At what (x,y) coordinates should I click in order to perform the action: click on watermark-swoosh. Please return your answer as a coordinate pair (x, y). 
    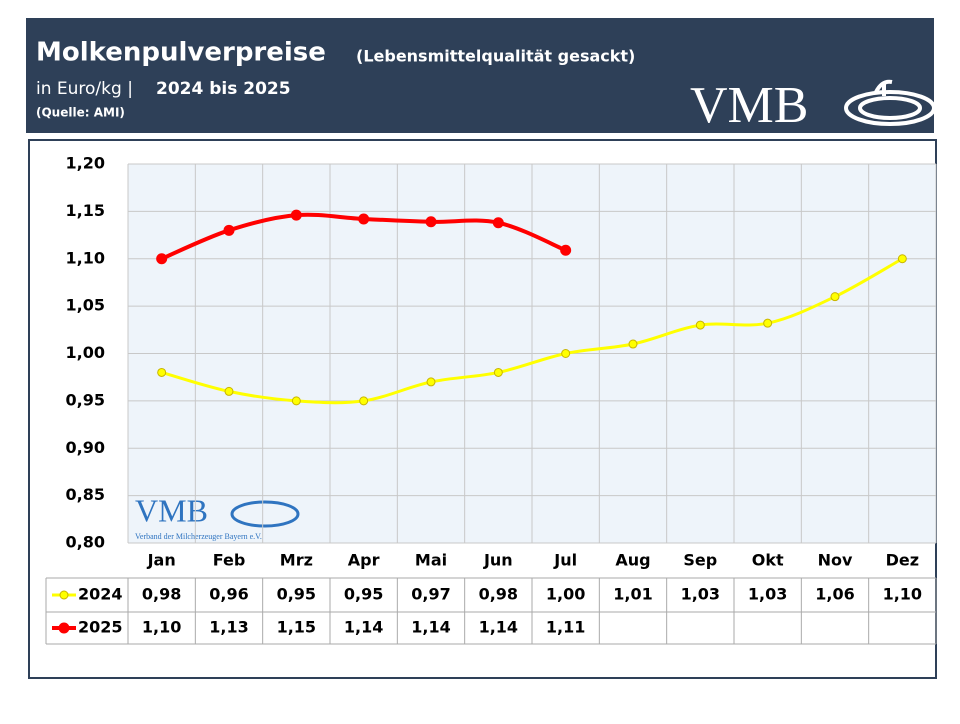
    Looking at the image, I should click on (265, 514).